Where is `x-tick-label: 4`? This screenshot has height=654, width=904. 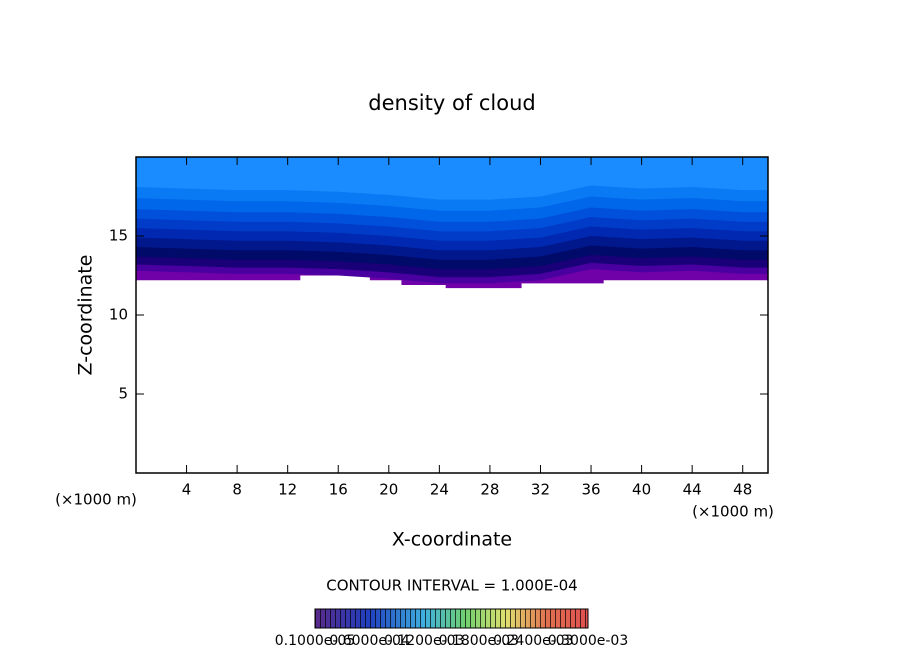 x-tick-label: 4 is located at coordinates (187, 490).